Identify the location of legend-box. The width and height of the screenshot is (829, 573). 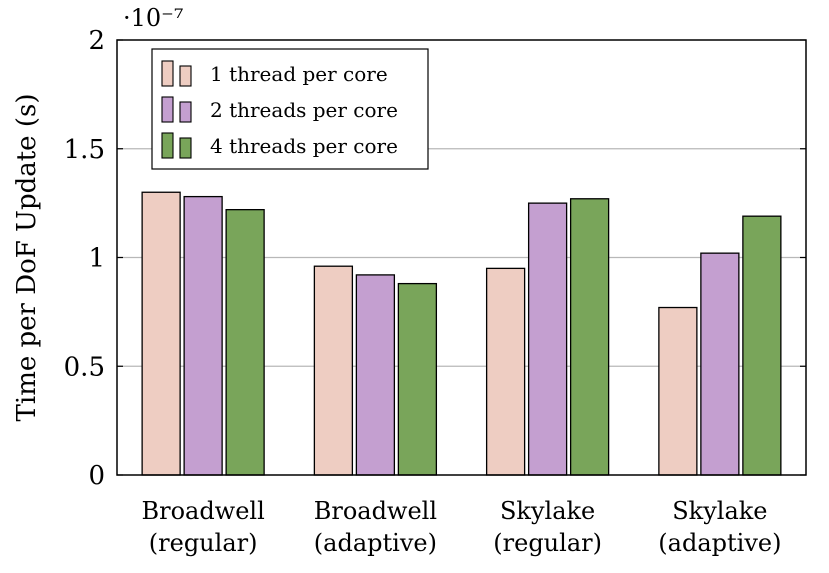
(290, 109).